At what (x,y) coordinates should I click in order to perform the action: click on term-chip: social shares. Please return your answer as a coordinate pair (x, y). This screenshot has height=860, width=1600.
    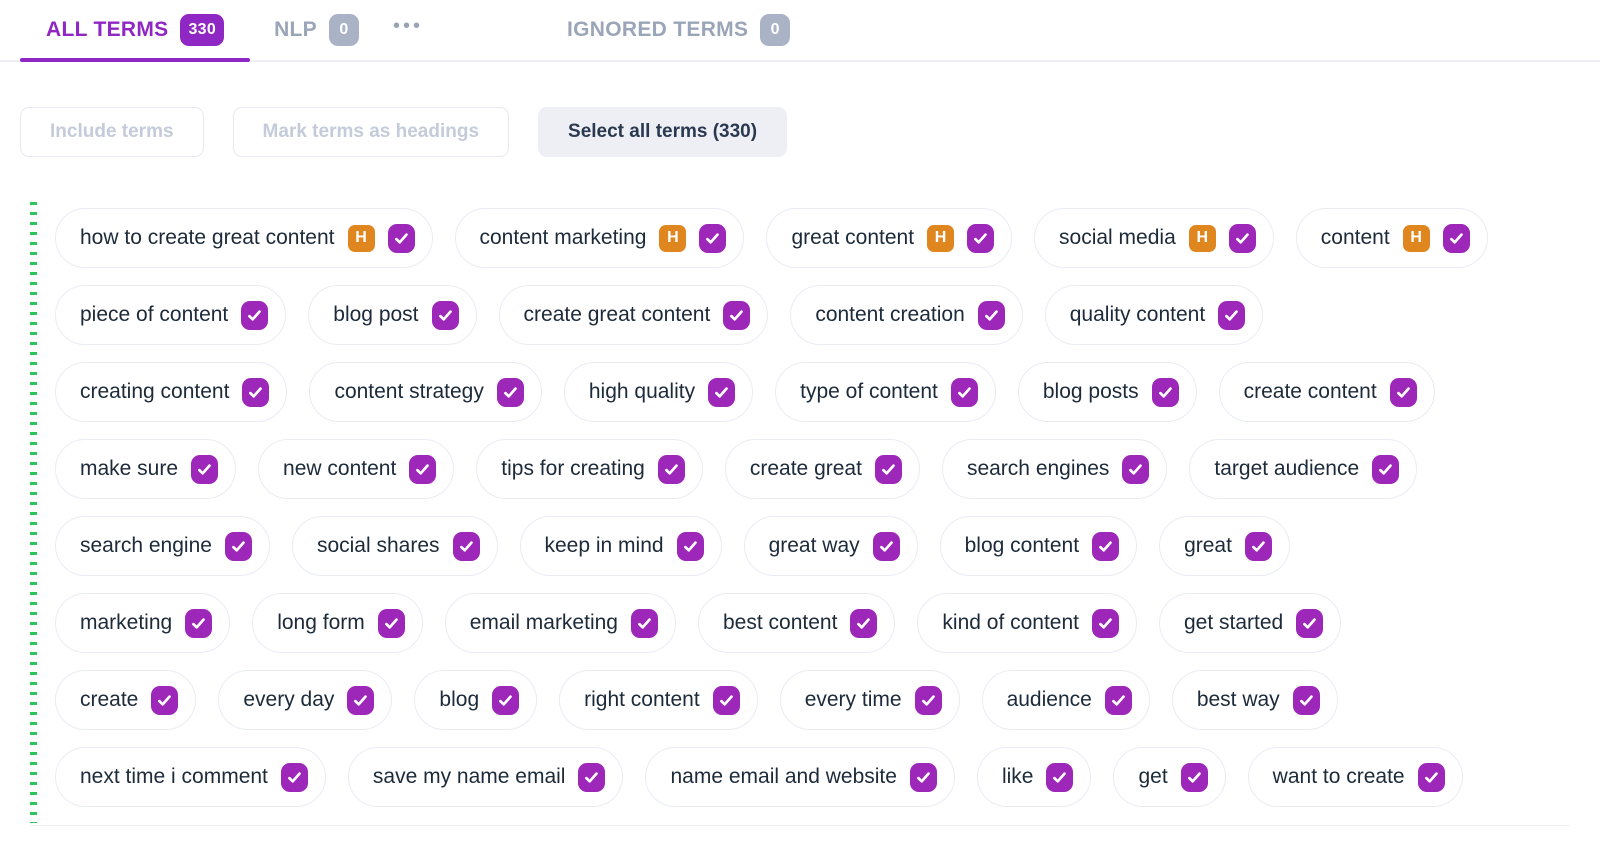
    Looking at the image, I should click on (394, 546).